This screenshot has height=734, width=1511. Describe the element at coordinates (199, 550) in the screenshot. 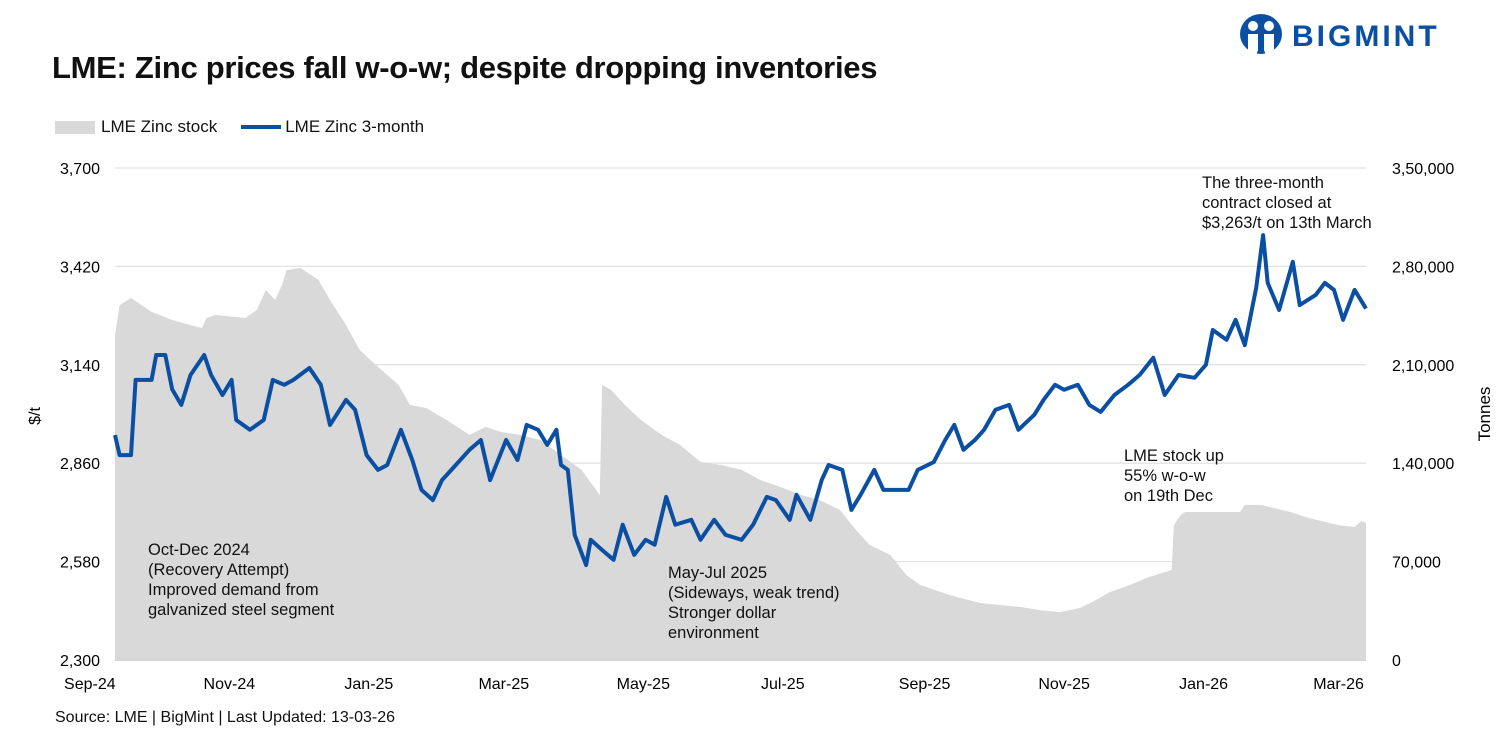

I see `annotation-line: Oct-Dec 2024` at that location.